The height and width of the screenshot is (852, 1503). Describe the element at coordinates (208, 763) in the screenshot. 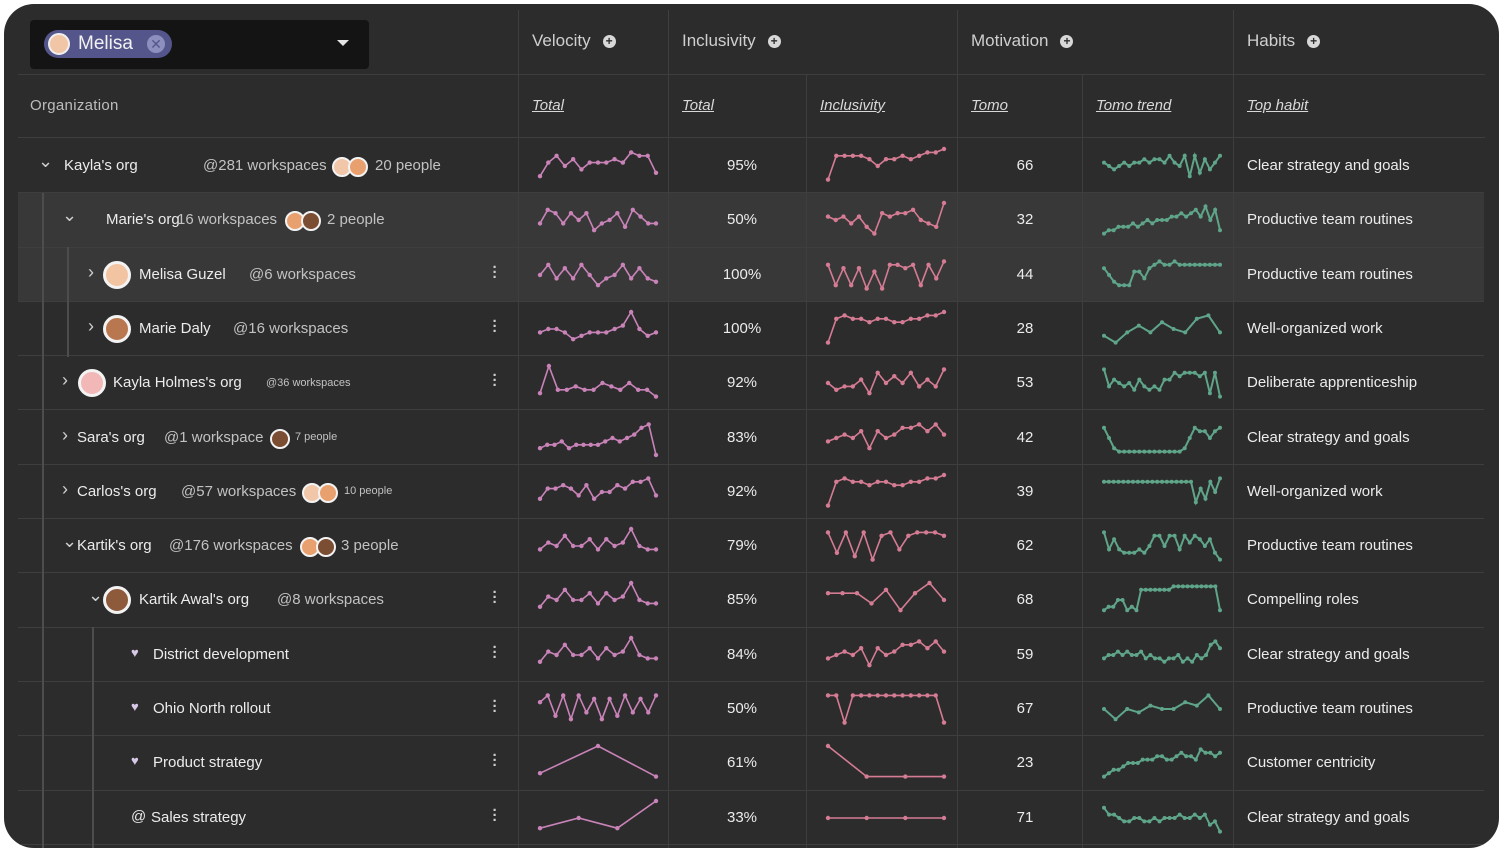

I see `org-name: Product strategy` at that location.